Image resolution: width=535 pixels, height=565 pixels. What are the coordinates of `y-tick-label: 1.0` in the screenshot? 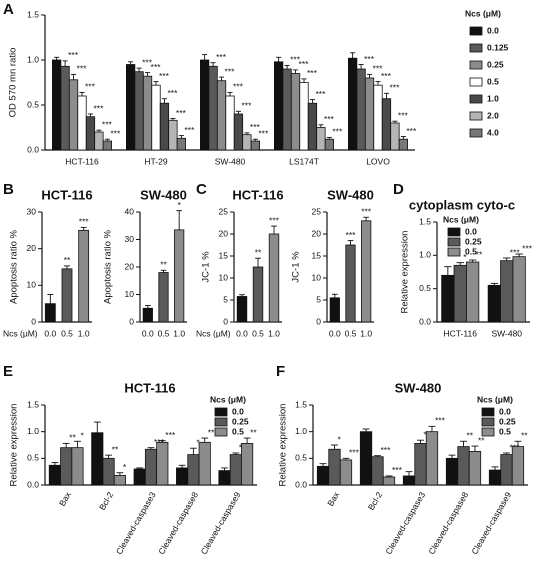 It's located at (425, 255).